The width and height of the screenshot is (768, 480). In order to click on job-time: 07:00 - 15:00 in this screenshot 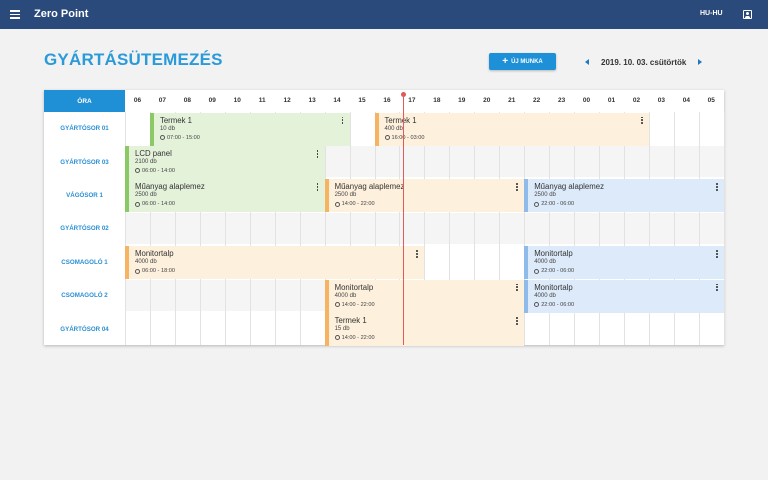, I will do `click(179, 138)`.